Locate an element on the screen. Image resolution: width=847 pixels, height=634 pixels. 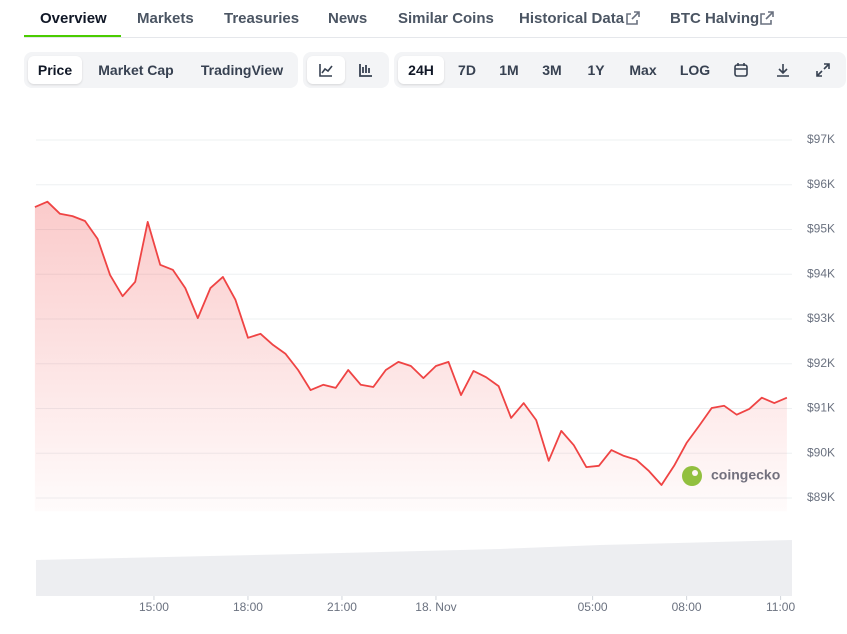
x-tick-label: 11:00 is located at coordinates (780, 607).